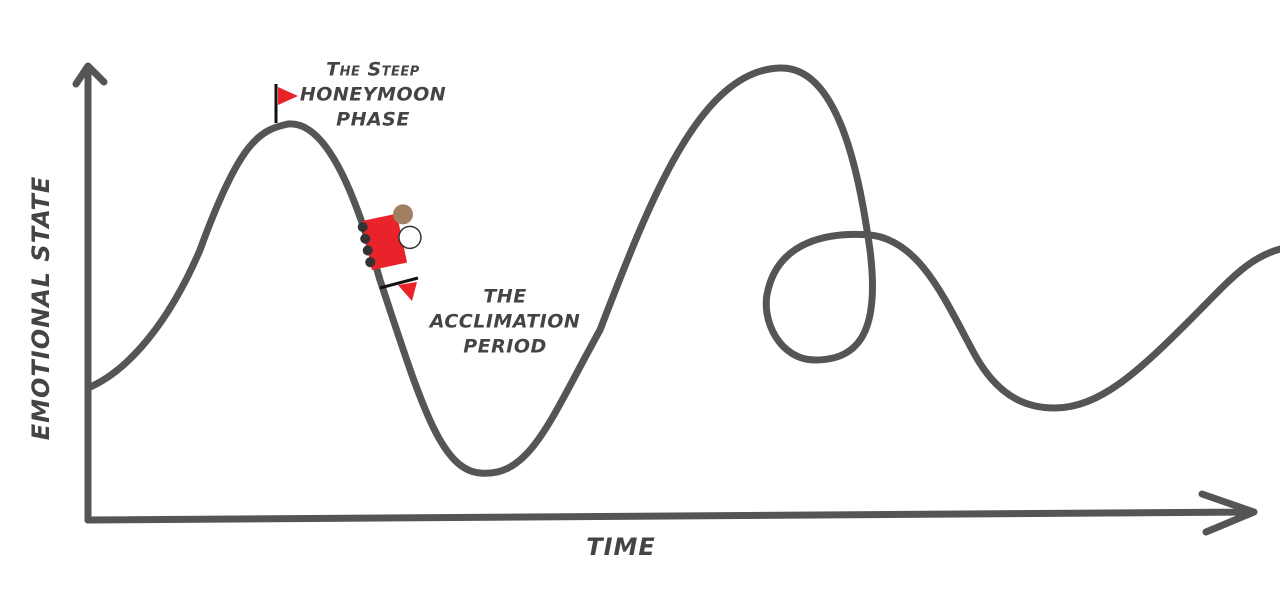 Image resolution: width=1280 pixels, height=600 pixels. Describe the element at coordinates (505, 347) in the screenshot. I see `annotation-line: PERIOD` at that location.